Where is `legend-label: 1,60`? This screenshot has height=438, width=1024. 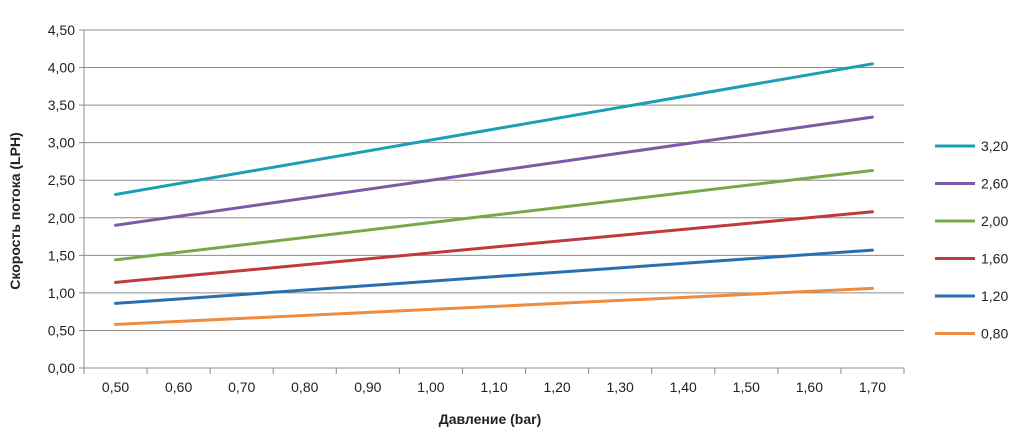 legend-label: 1,60 is located at coordinates (994, 259).